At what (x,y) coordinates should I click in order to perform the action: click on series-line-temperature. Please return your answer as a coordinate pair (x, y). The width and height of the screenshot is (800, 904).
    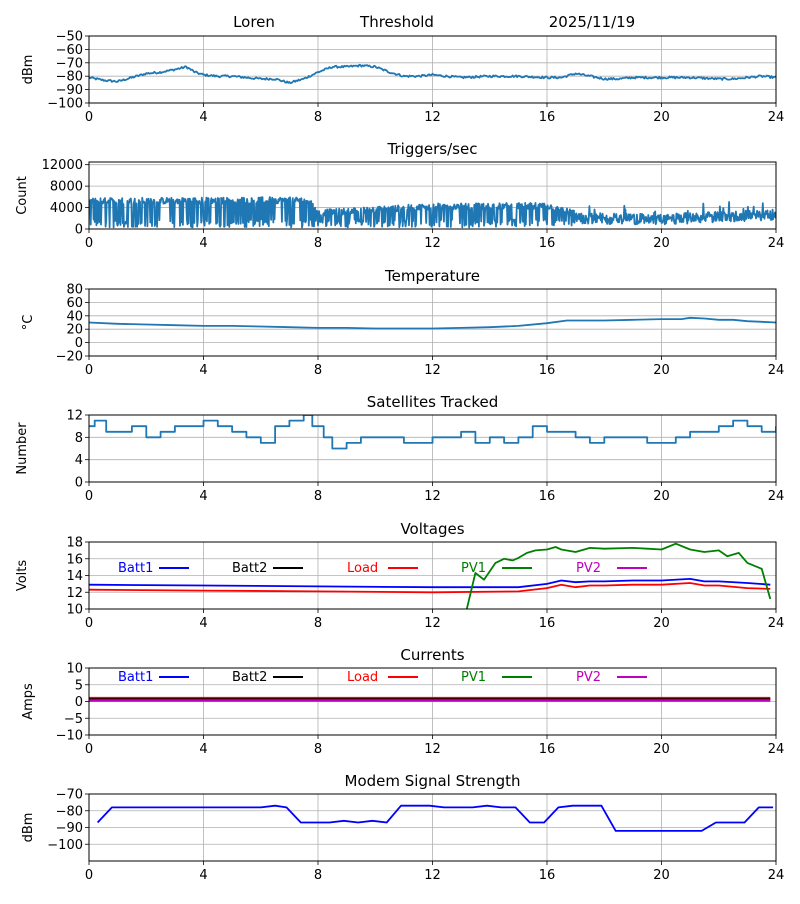
    Looking at the image, I should click on (432, 323).